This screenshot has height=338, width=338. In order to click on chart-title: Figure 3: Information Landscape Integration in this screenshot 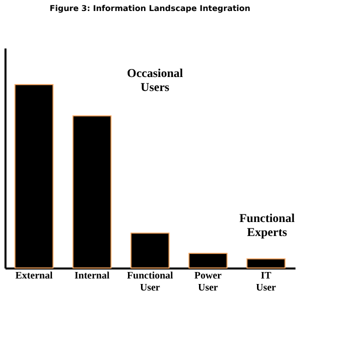, I will do `click(150, 8)`.